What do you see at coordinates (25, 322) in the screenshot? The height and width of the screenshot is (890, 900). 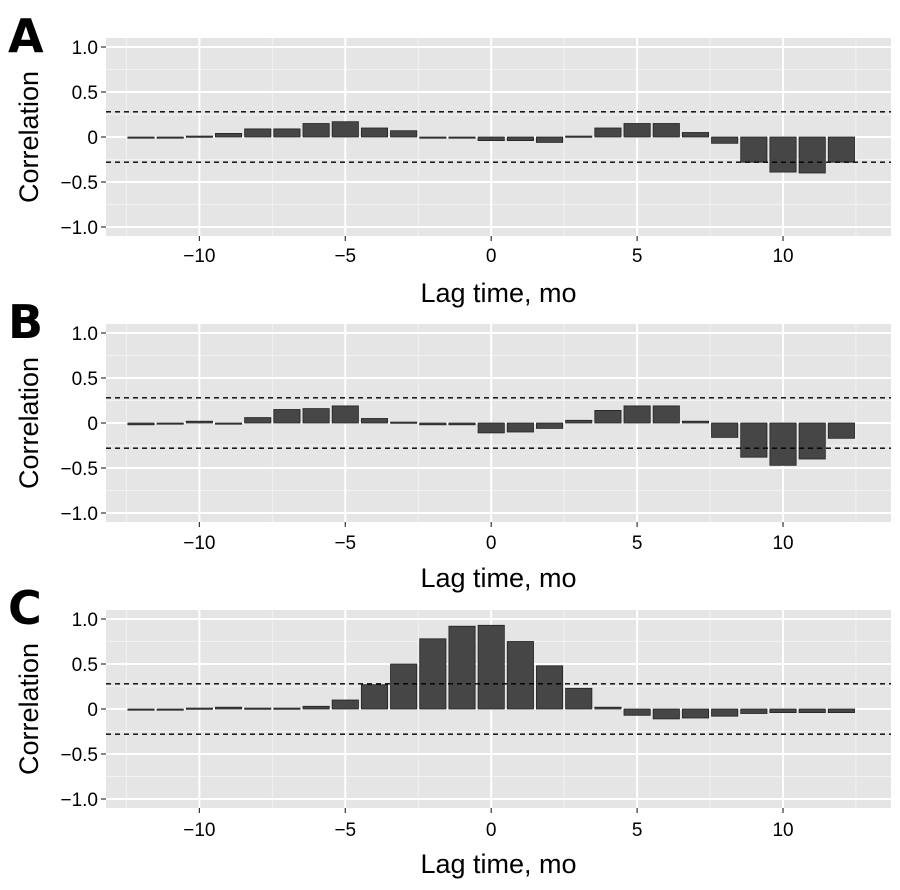 I see `panel-letter: B` at bounding box center [25, 322].